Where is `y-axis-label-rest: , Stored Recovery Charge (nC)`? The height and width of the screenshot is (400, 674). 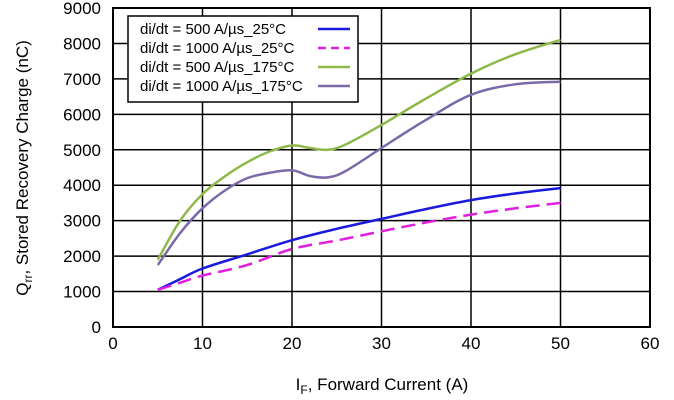
y-axis-label-rest: , Stored Recovery Charge (nC) is located at coordinates (22, 157).